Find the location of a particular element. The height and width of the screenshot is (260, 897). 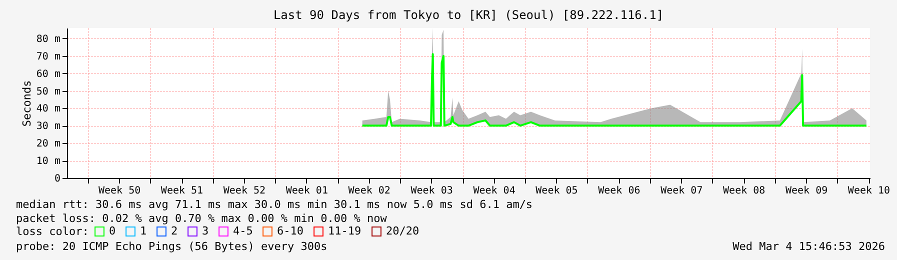

x-tick-label: Week 50 is located at coordinates (119, 191).